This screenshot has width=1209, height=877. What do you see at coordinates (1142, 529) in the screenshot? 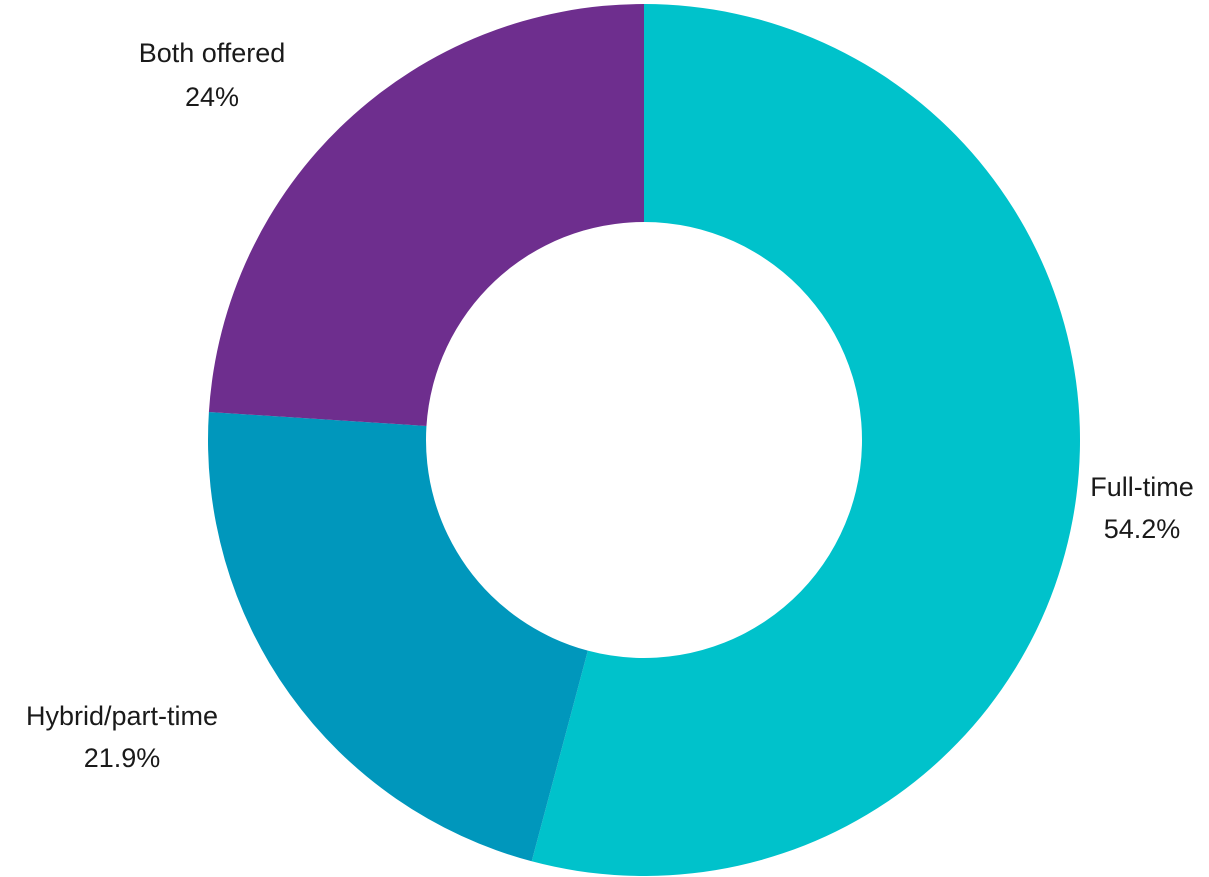
I see `slice-label-value: 54.2%` at bounding box center [1142, 529].